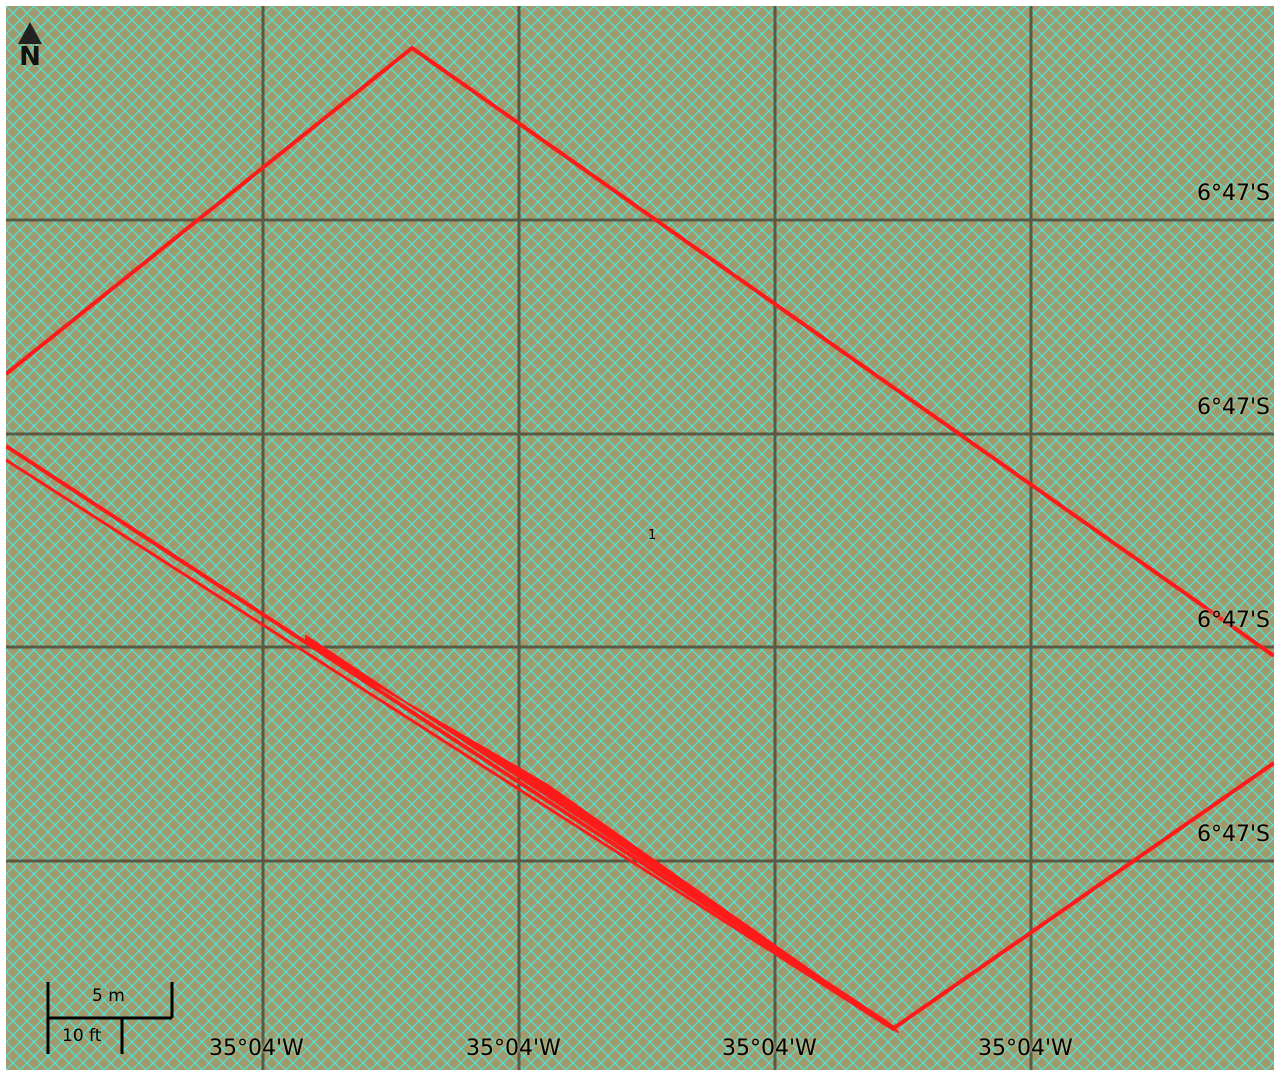  Describe the element at coordinates (652, 535) in the screenshot. I see `feature-label: 1` at that location.